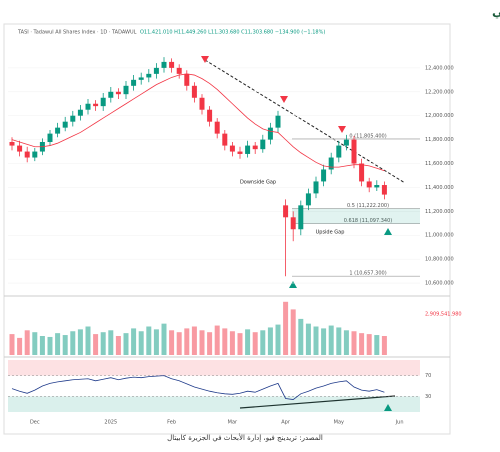  I want to click on x-tick-label: Apr, so click(286, 423).